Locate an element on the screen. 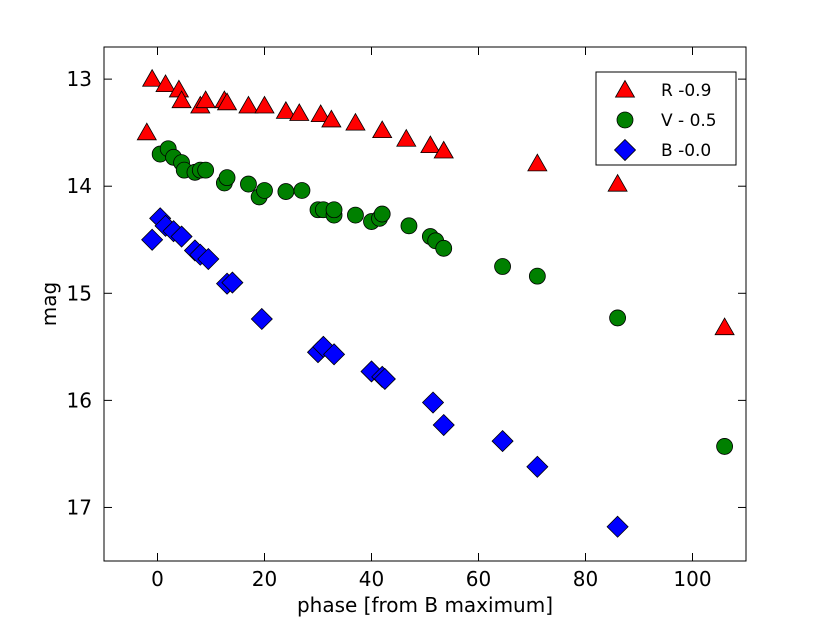 This screenshot has height=623, width=830. legend-label: V - 0.5 is located at coordinates (689, 121).